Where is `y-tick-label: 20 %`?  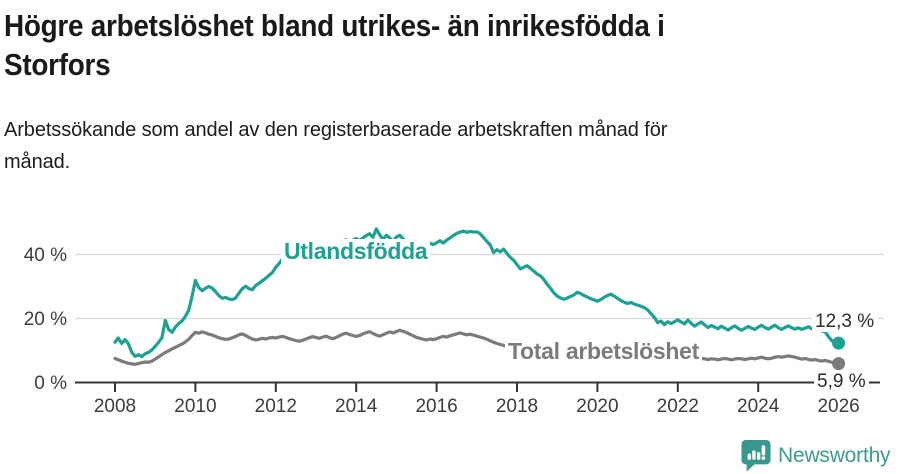 y-tick-label: 20 % is located at coordinates (45, 319).